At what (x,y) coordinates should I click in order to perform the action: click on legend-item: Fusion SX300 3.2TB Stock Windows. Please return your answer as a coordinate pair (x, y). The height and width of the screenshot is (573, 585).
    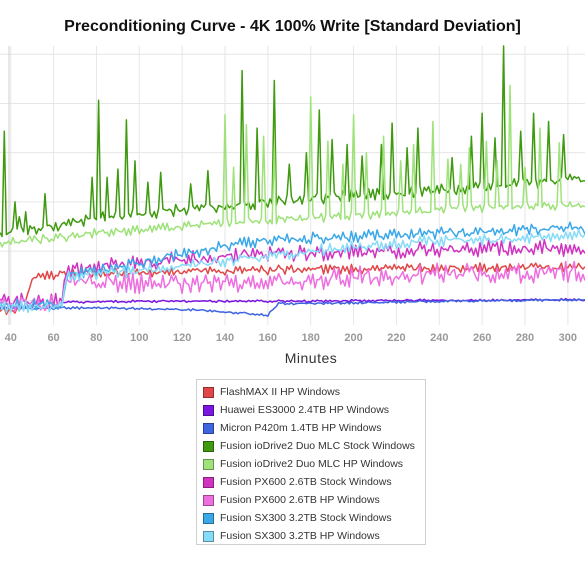
    Looking at the image, I should click on (311, 518).